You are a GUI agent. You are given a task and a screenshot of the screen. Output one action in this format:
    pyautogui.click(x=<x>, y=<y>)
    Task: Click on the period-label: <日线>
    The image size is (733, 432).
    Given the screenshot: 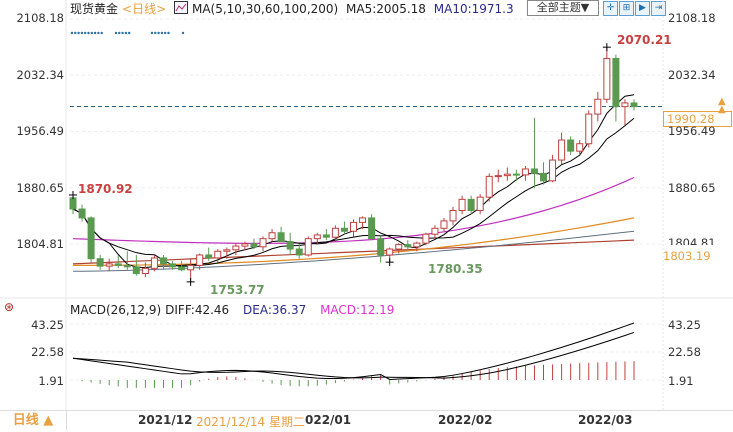 What is the action you would take?
    pyautogui.click(x=144, y=9)
    